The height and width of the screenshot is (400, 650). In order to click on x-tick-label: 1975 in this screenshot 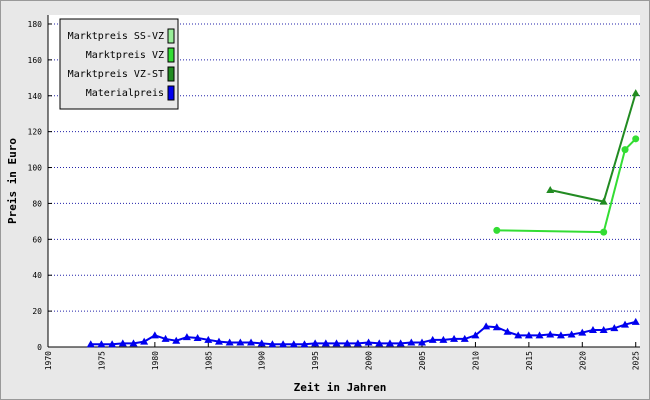, I will do `click(101, 360)`.